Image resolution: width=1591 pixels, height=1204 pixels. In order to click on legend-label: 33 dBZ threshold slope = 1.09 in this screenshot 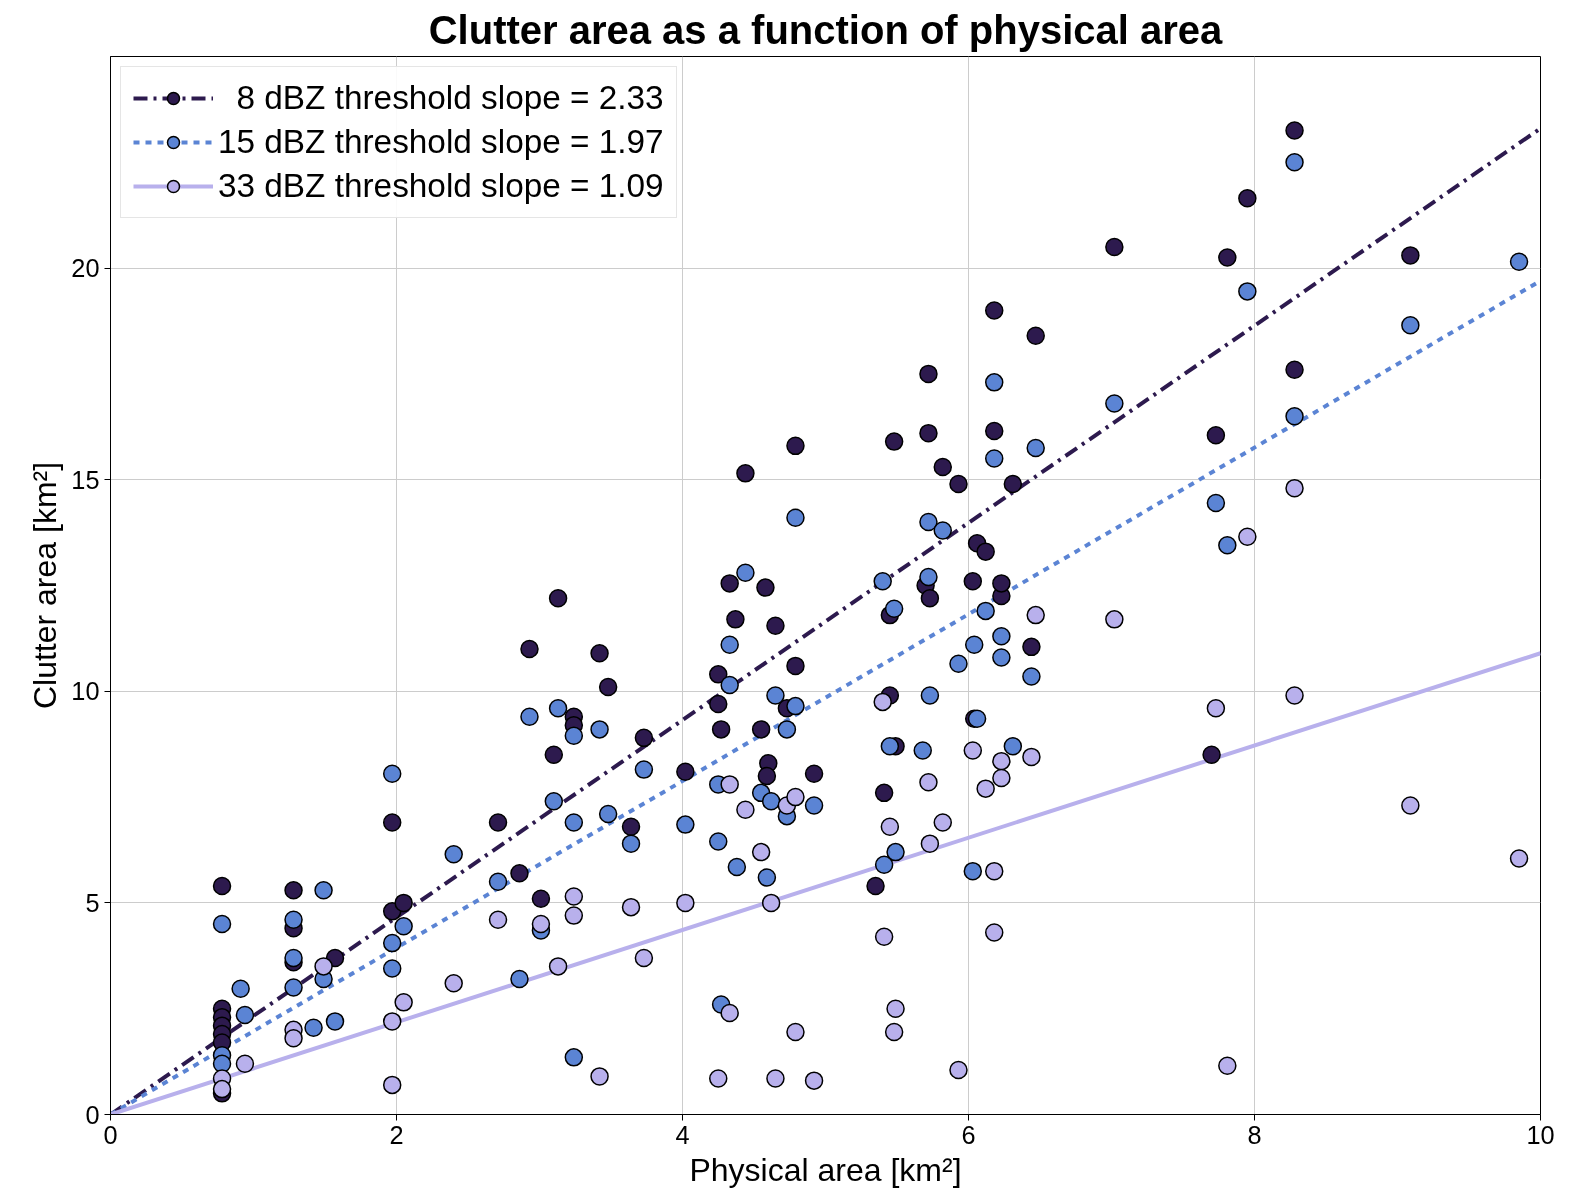, I will do `click(441, 186)`.